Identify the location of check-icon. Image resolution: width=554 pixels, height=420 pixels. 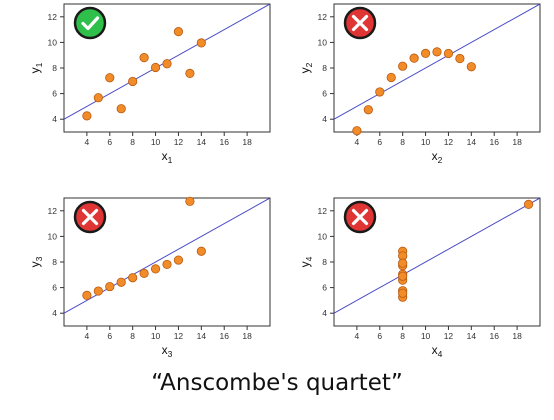
(90, 23).